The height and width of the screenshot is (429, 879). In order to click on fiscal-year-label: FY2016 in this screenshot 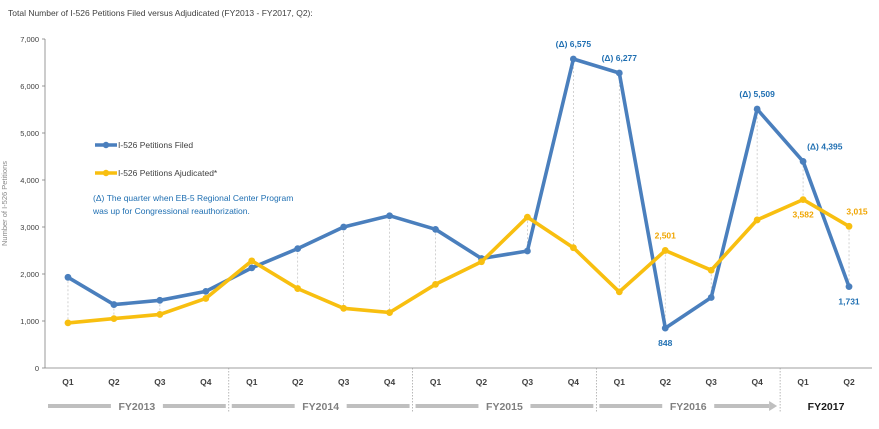, I will do `click(688, 407)`.